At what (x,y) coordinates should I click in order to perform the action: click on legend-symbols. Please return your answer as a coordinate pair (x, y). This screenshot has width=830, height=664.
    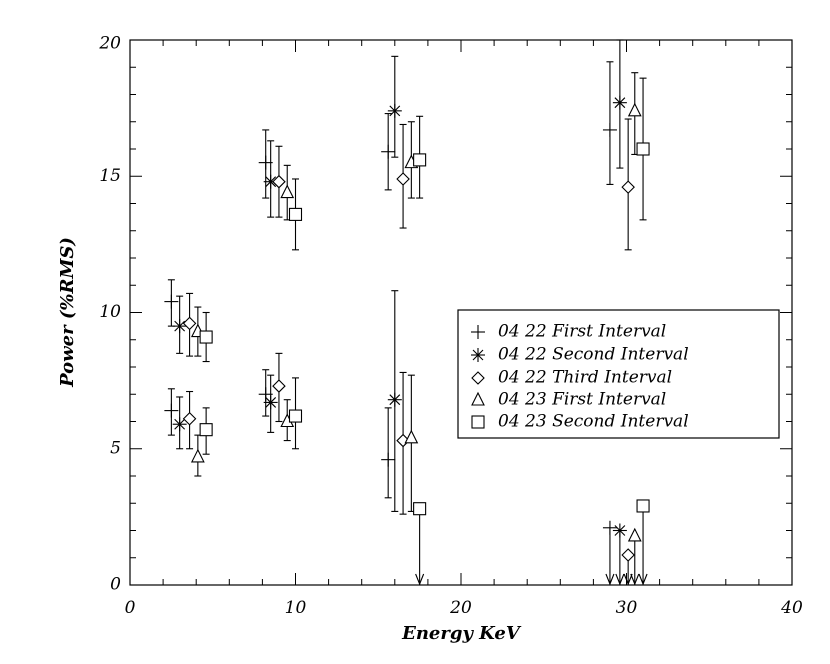
    Looking at the image, I should click on (478, 377).